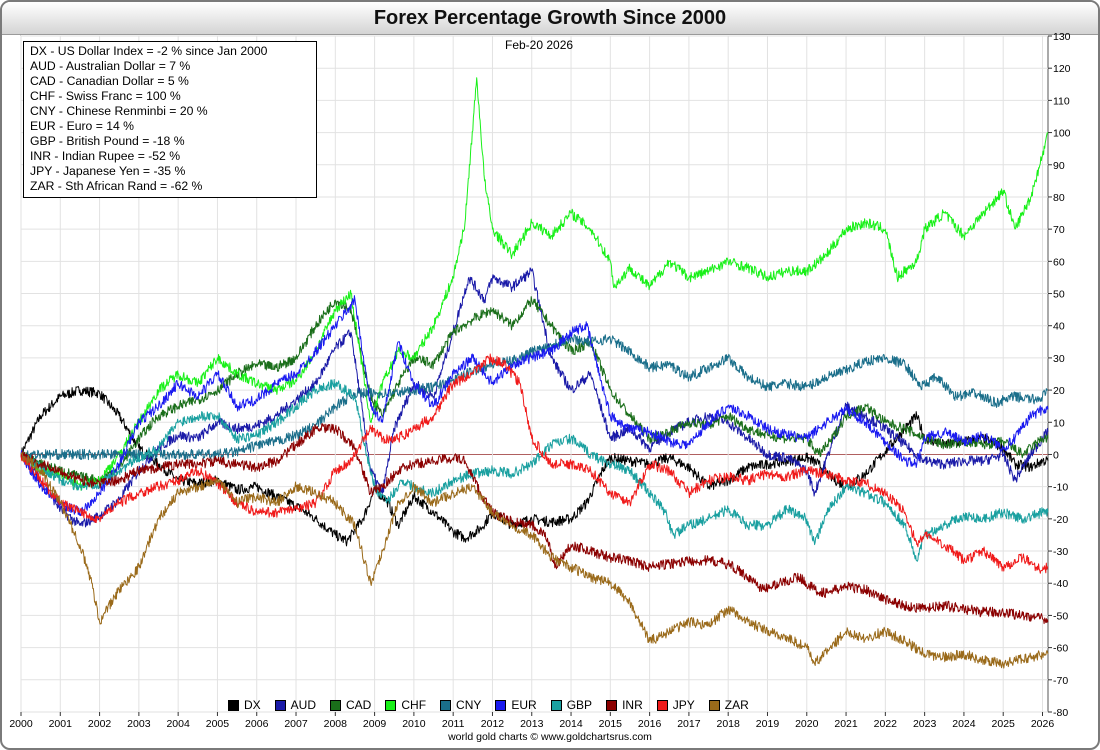 The width and height of the screenshot is (1100, 750). Describe the element at coordinates (116, 186) in the screenshot. I see `legend-line-zar: ZAR - Sth African Rand = -62 %` at that location.